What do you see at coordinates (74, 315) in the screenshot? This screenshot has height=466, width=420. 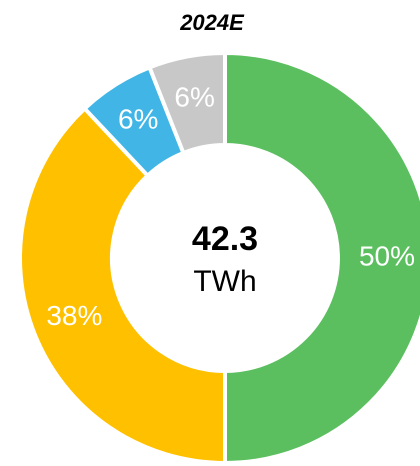 I see `slice-label: 38%` at bounding box center [74, 315].